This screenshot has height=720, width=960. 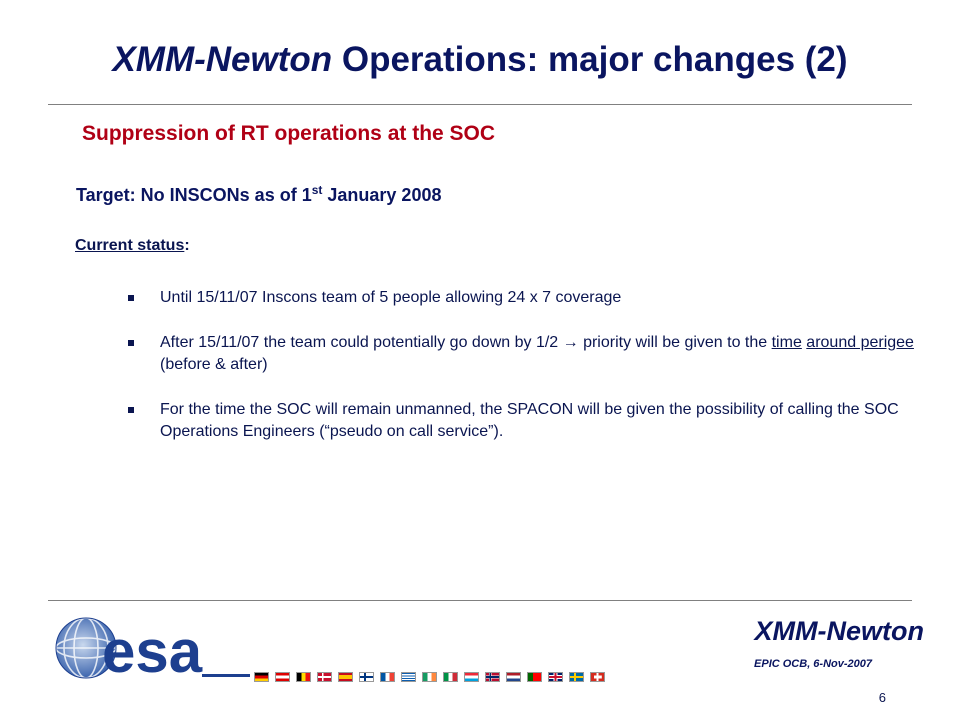 What do you see at coordinates (576, 677) in the screenshot?
I see `flag-sweden-icon` at bounding box center [576, 677].